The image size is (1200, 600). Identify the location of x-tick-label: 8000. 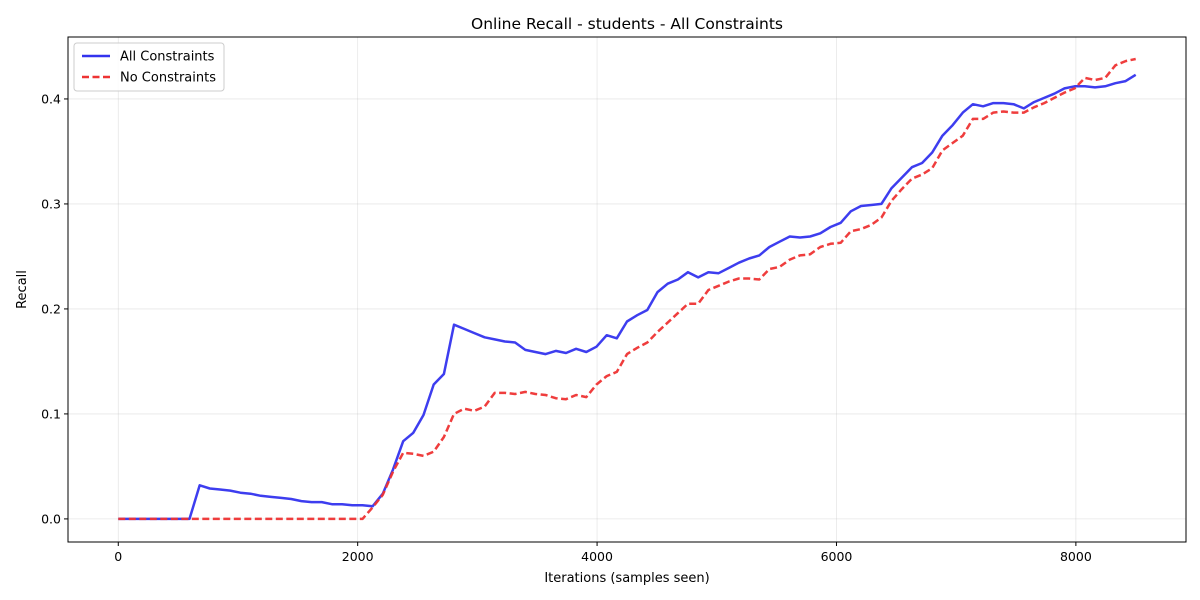
(1076, 556).